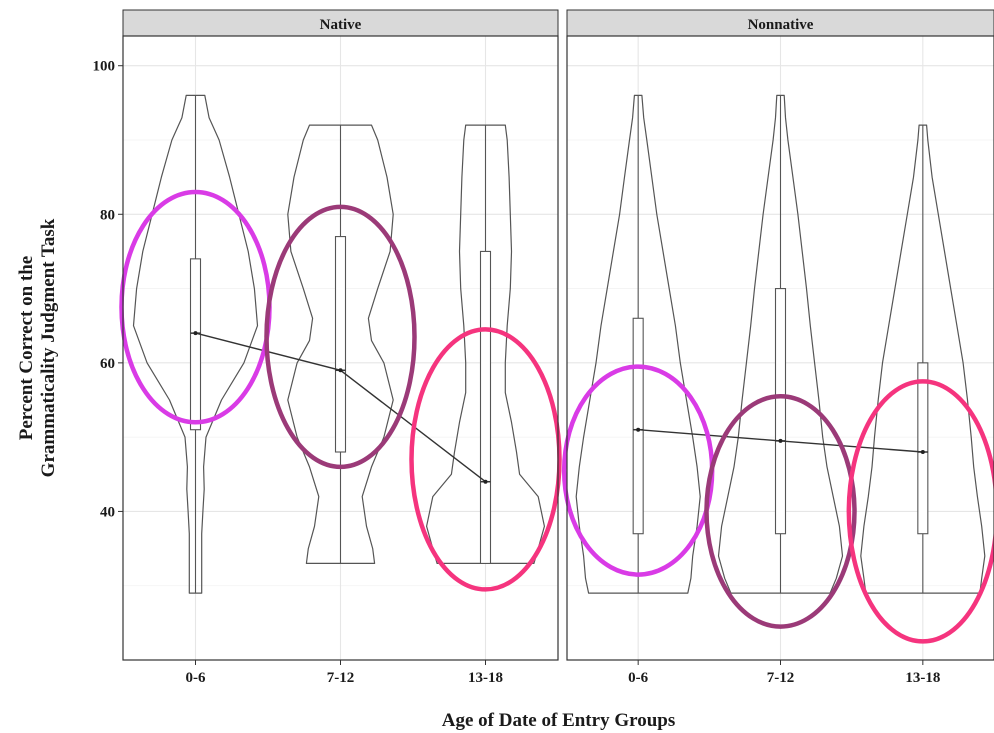  I want to click on y-tick-label: 80, so click(107, 215).